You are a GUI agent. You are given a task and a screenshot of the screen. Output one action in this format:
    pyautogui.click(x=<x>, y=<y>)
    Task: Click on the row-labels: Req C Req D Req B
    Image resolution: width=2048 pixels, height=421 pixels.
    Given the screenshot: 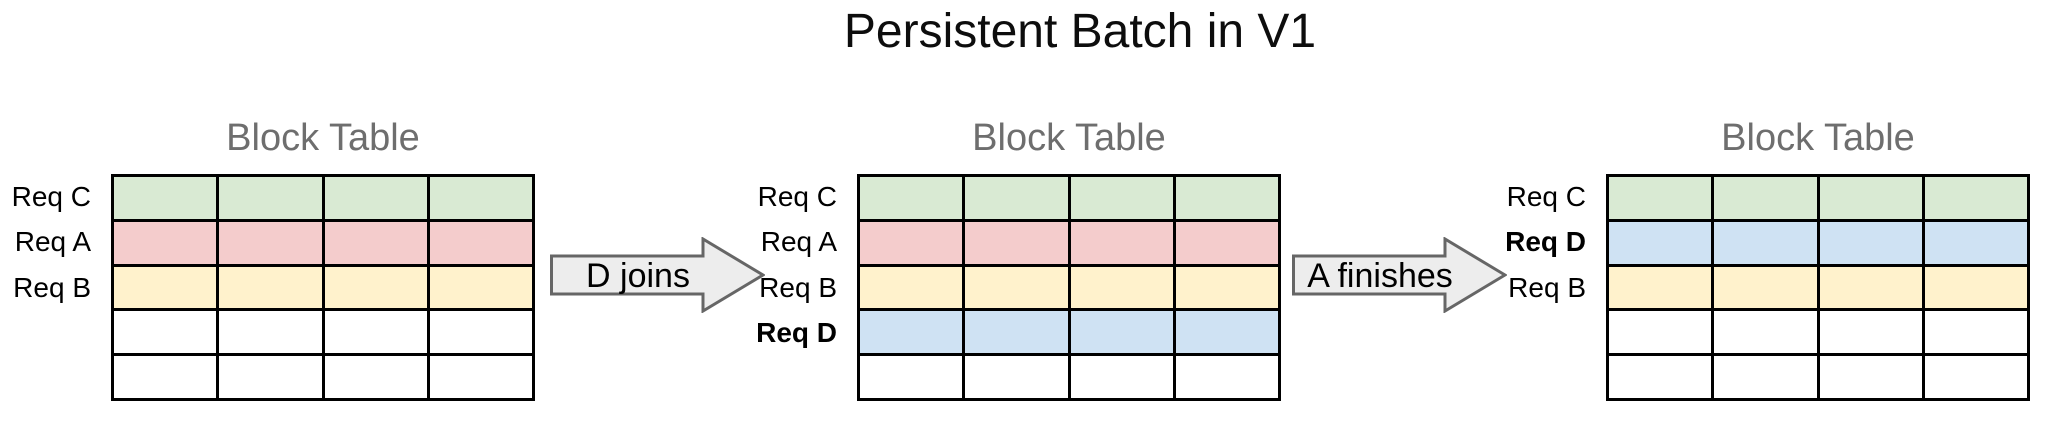 What is the action you would take?
    pyautogui.click(x=1476, y=287)
    